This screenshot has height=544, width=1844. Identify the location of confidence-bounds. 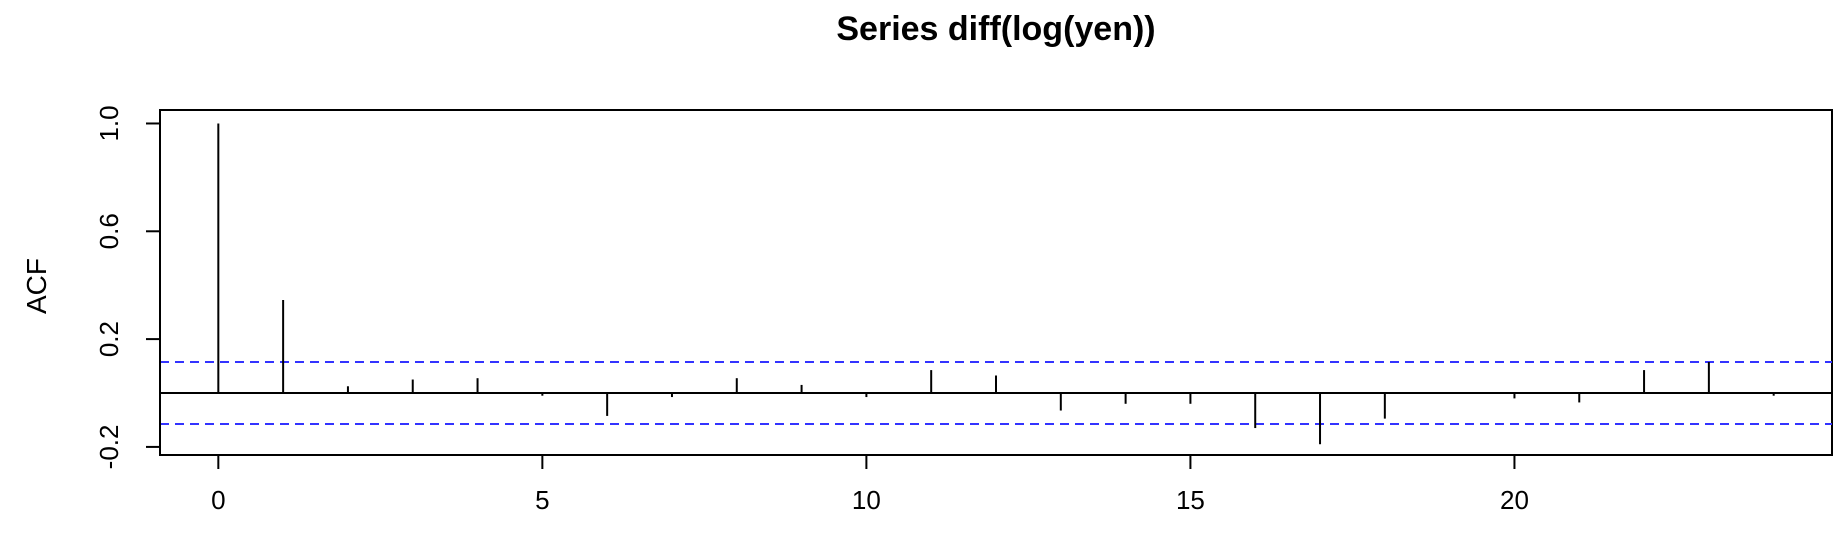
(996, 393).